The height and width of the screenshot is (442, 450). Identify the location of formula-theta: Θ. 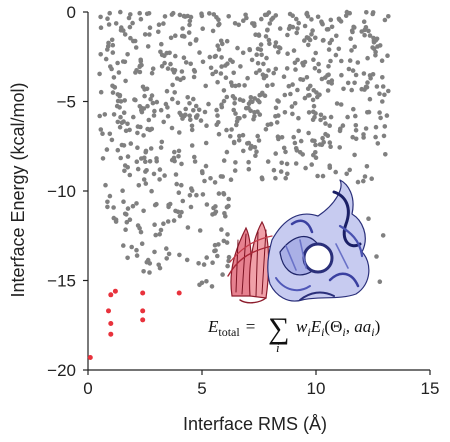
(336, 326).